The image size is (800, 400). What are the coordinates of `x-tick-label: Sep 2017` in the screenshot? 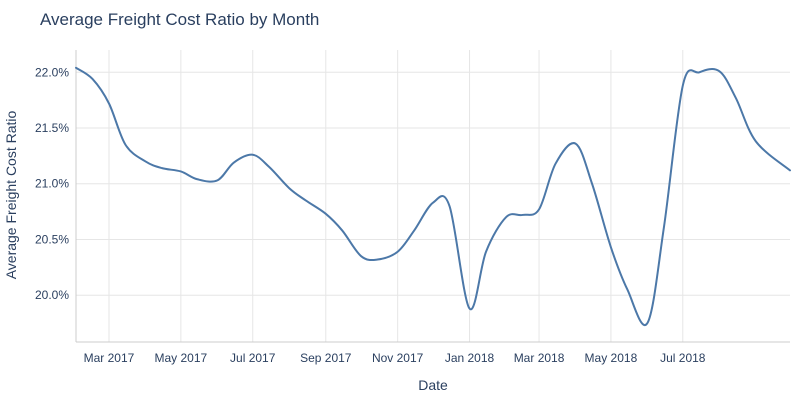 It's located at (326, 358).